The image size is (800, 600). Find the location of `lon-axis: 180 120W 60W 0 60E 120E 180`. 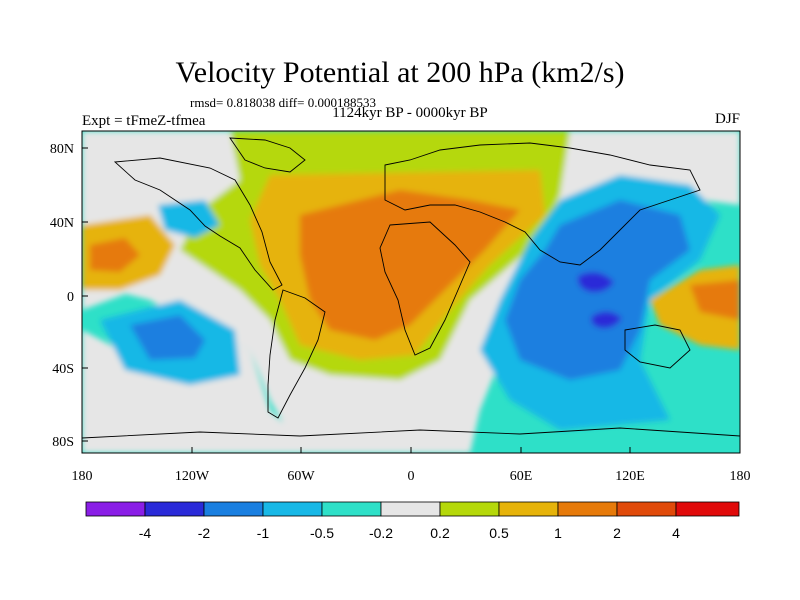

lon-axis: 180 120W 60W 0 60E 120E 180 is located at coordinates (411, 465).